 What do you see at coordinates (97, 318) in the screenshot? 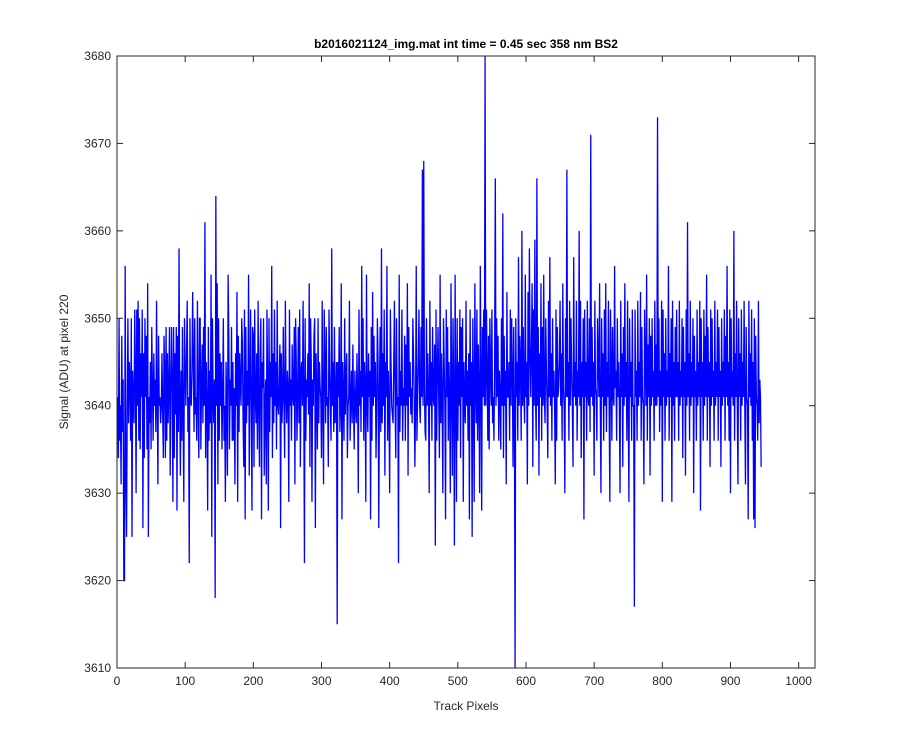
I see `y-tick-label: 3650` at bounding box center [97, 318].